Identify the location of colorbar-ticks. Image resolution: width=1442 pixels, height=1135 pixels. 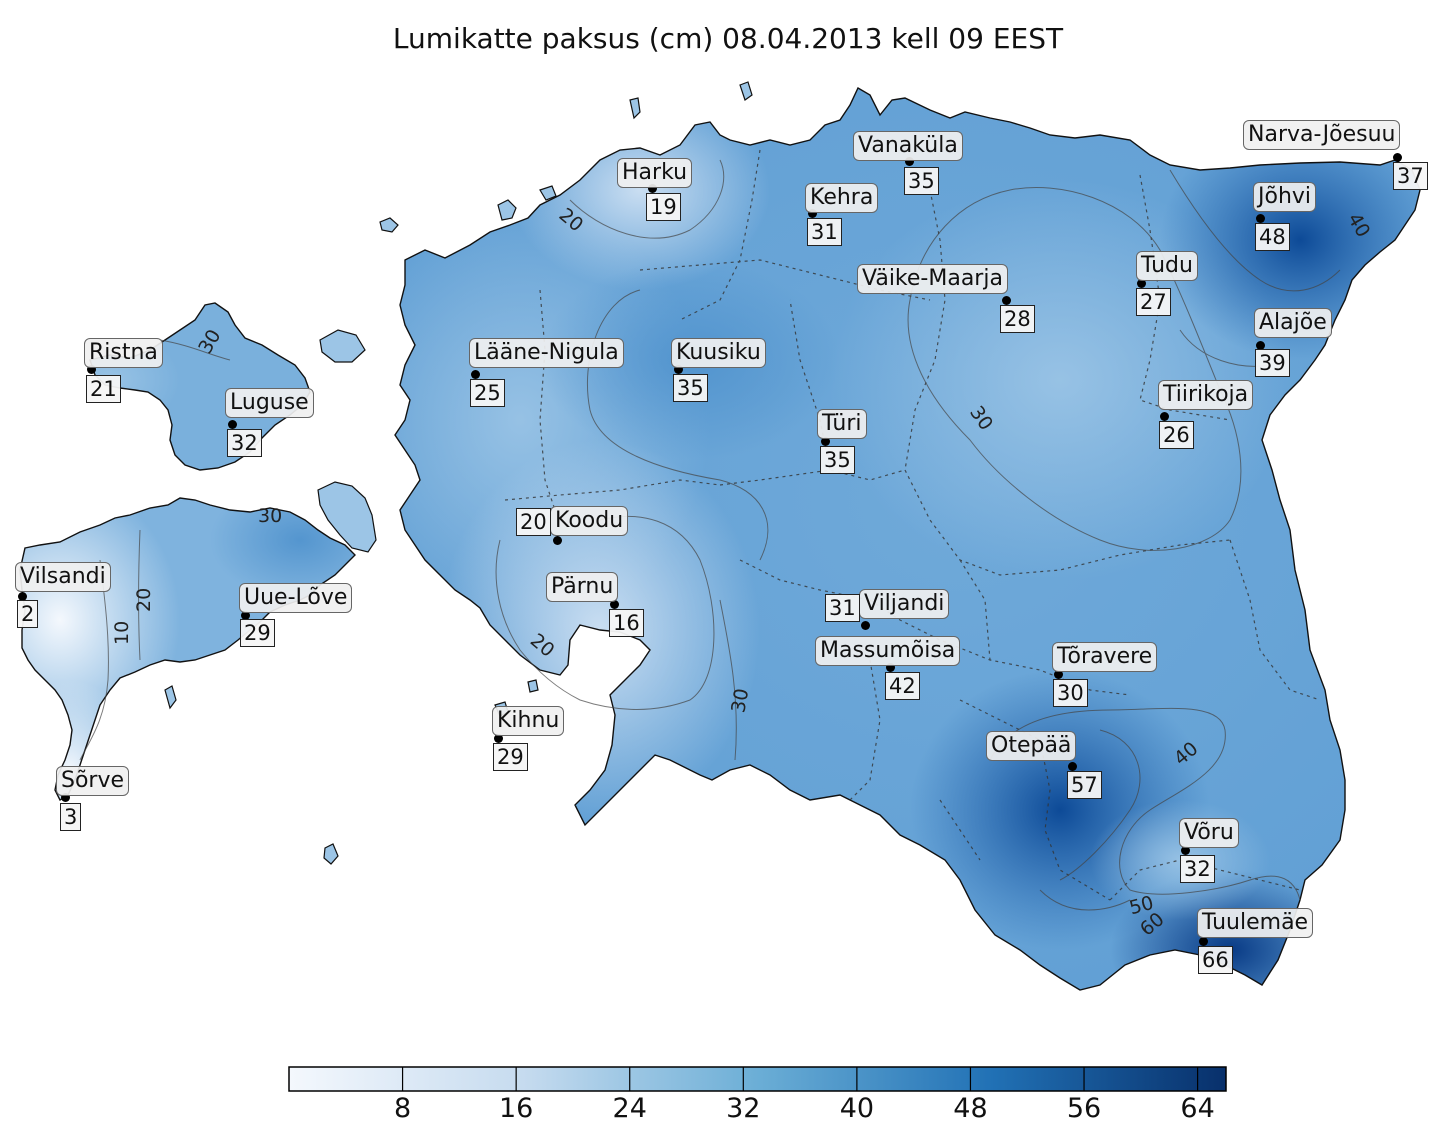
(800, 1079).